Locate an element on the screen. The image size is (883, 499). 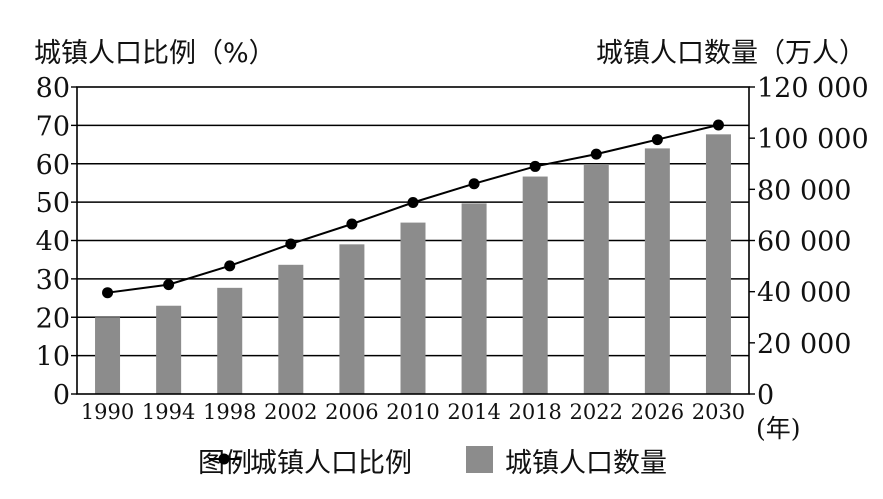
x-tick-label: 2022 is located at coordinates (596, 412).